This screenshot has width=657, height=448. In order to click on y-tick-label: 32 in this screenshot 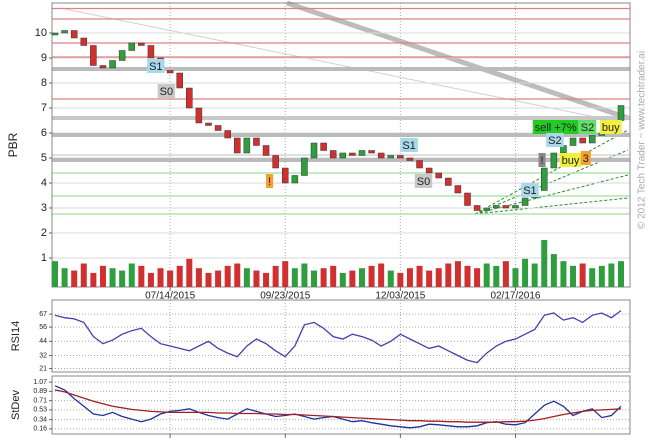, I will do `click(43, 355)`.